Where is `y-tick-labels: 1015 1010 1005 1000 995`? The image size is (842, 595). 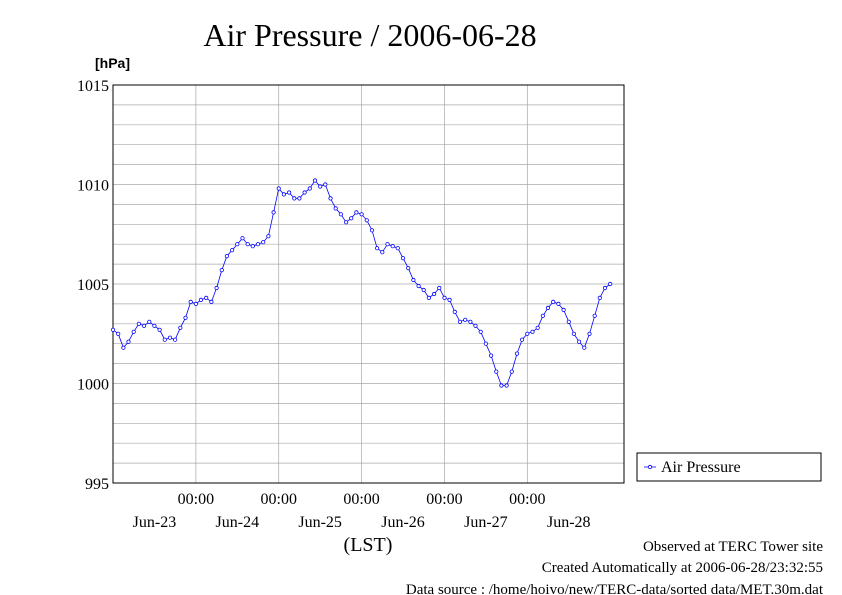
y-tick-labels: 1015 1010 1005 1000 995 is located at coordinates (93, 285).